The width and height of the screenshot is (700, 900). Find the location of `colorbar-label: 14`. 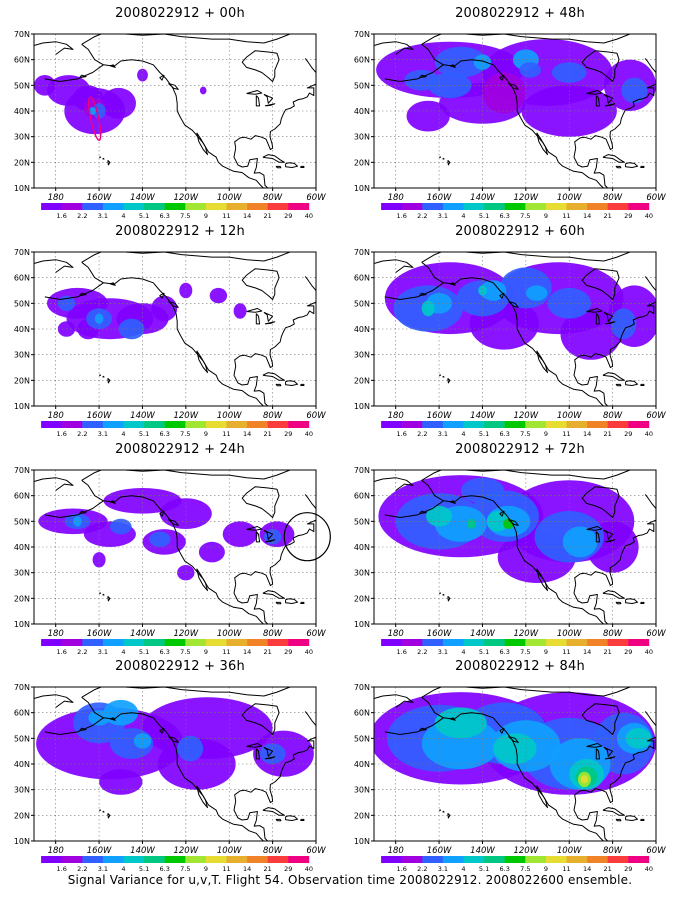

colorbar-label: 14 is located at coordinates (247, 869).